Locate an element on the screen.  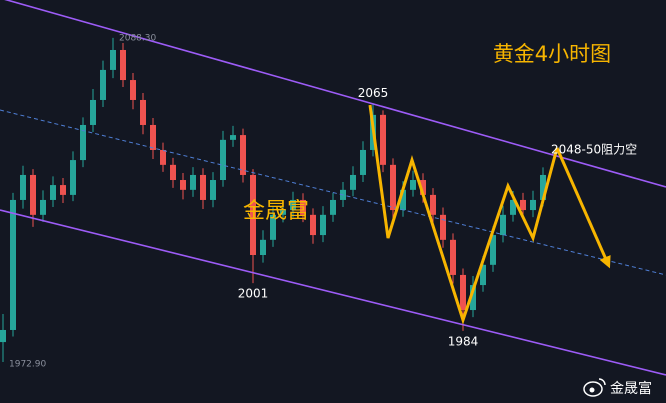
price-label: 1972.90 is located at coordinates (27, 364).